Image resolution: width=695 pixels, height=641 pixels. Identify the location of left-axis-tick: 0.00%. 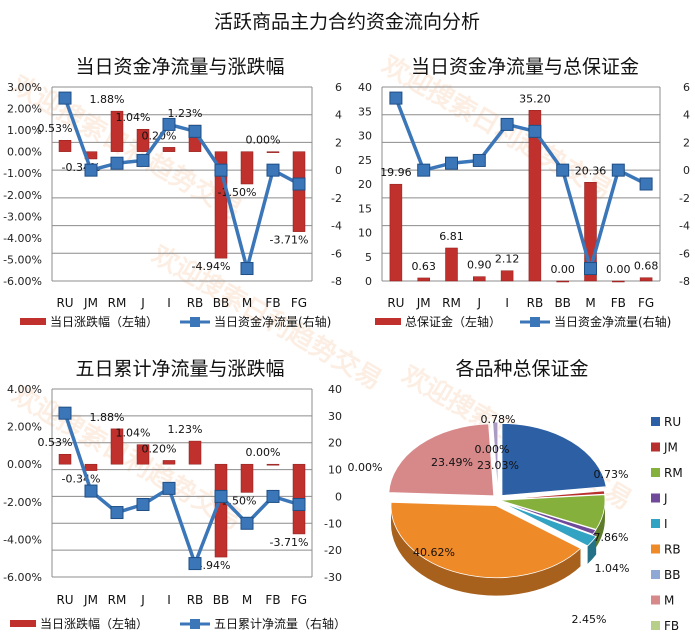
(24, 464).